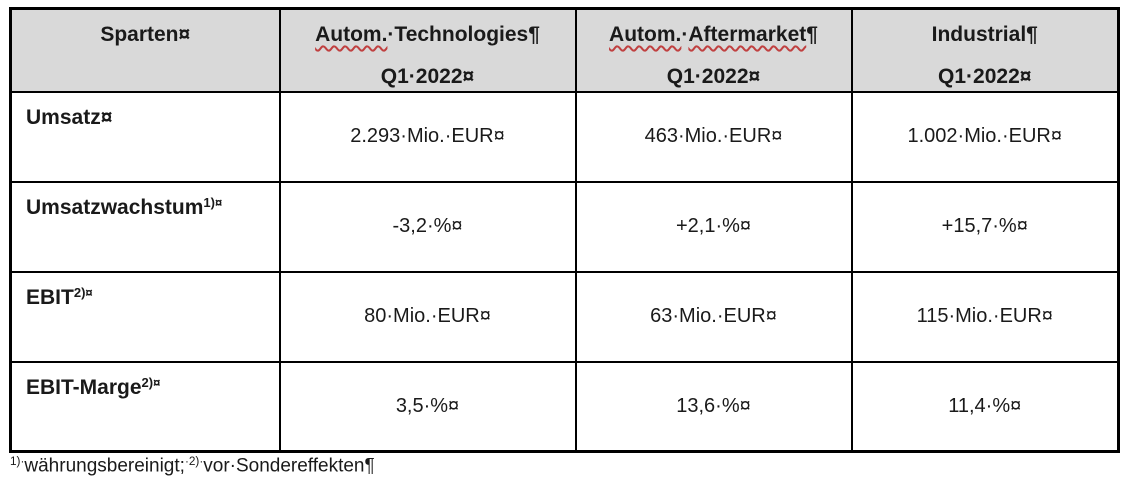 The image size is (1126, 486). Describe the element at coordinates (461, 34) in the screenshot. I see `header-word: Technologies` at that location.